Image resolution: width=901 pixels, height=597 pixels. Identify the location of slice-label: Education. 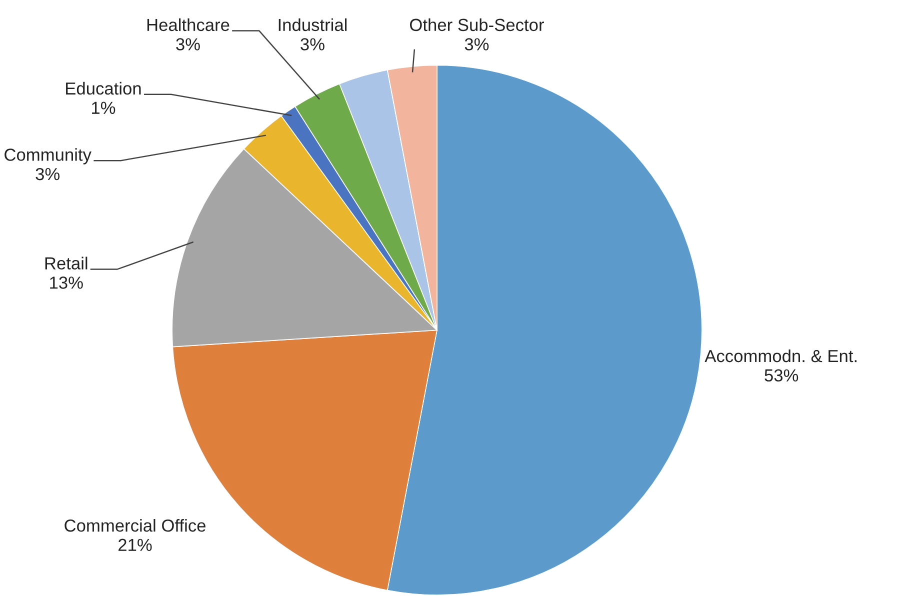
(103, 88).